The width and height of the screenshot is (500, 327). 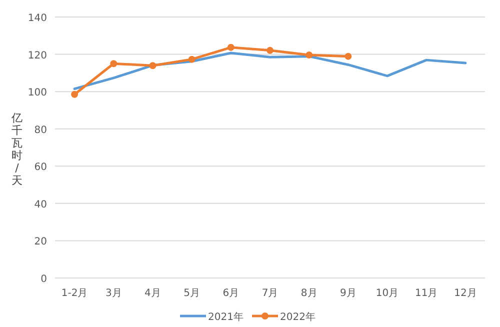 What do you see at coordinates (298, 317) in the screenshot?
I see `legend-label: 2022年` at bounding box center [298, 317].